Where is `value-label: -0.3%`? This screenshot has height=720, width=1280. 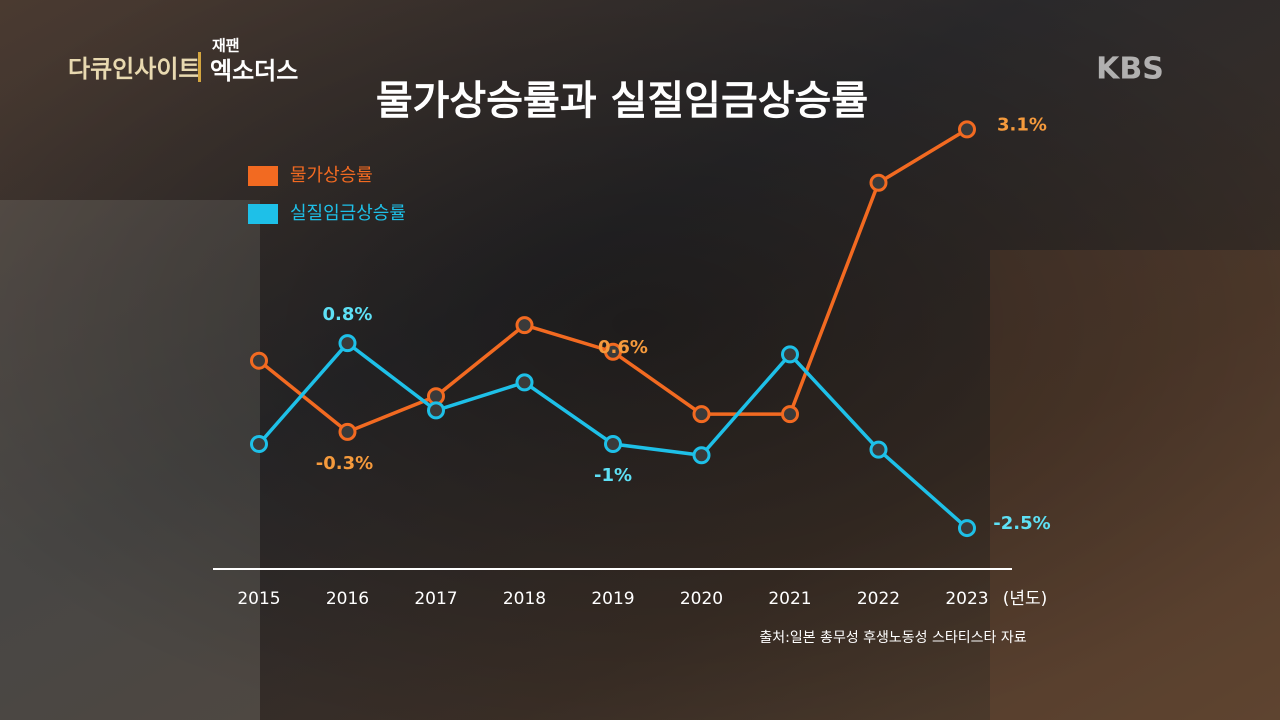 value-label: -0.3% is located at coordinates (344, 463).